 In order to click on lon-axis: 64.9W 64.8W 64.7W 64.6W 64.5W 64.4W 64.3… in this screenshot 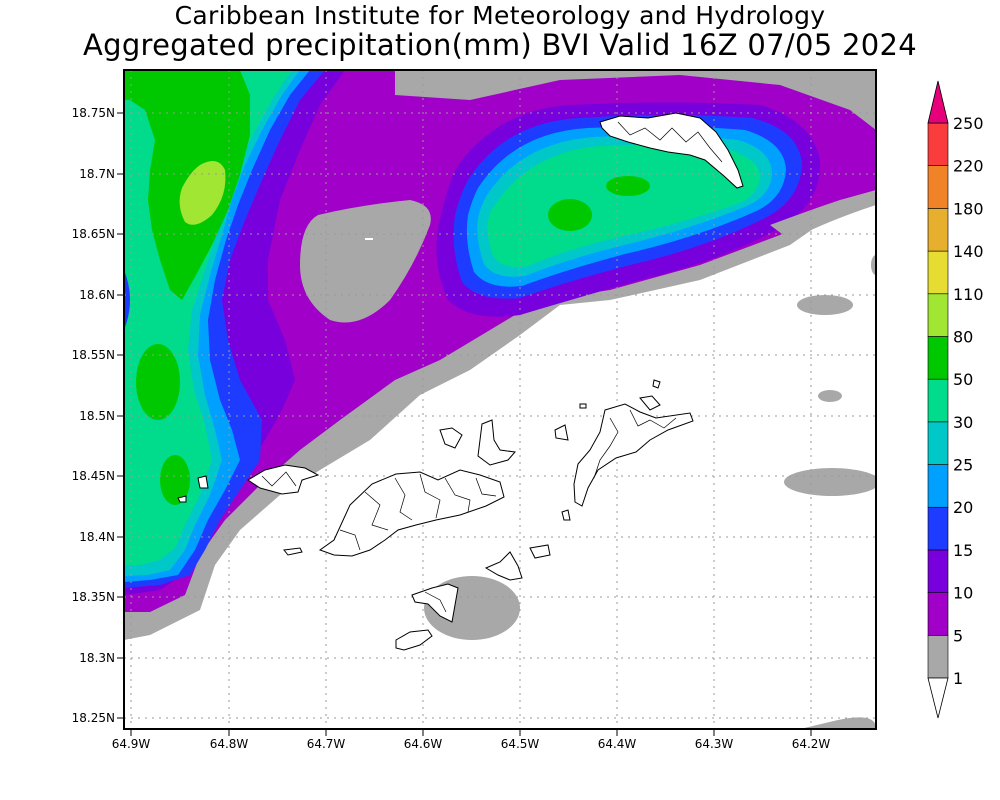, I will do `click(471, 740)`.